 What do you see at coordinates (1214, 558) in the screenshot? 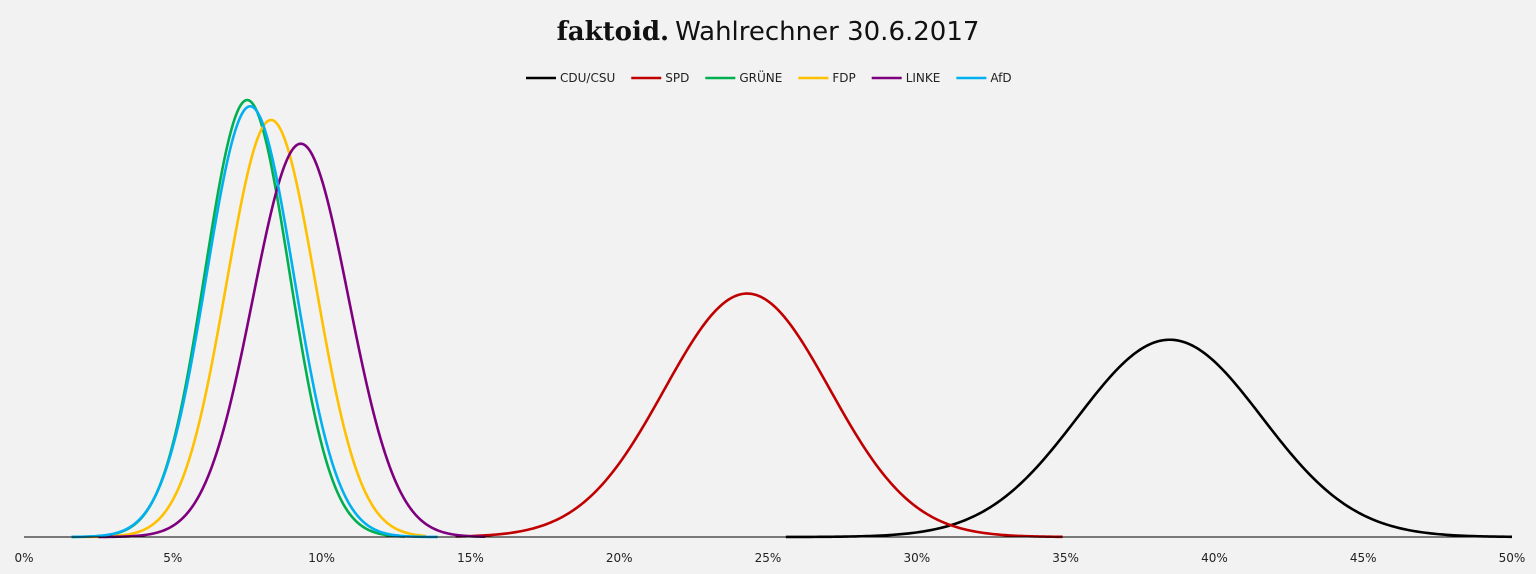
I see `x-tick-label: 40%` at bounding box center [1214, 558].